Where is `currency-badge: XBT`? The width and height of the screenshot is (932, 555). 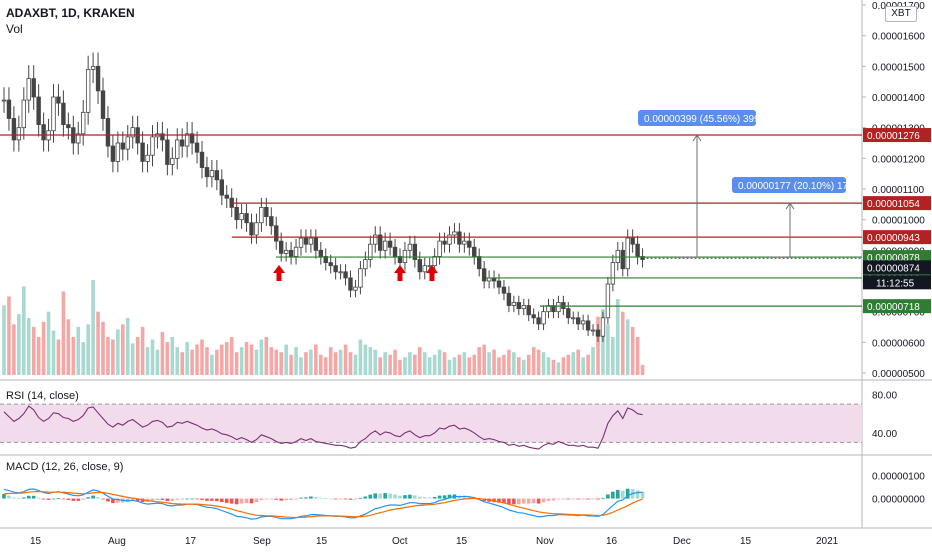 currency-badge: XBT is located at coordinates (901, 14).